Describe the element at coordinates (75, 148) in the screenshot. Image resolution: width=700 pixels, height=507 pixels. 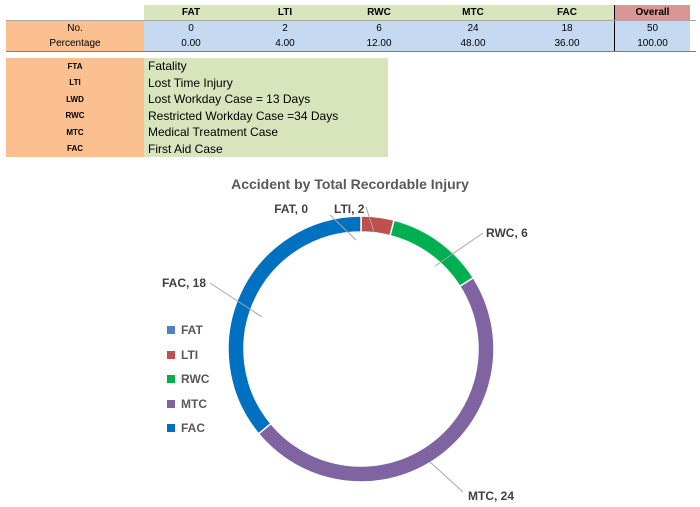
I see `code-key: FAC` at that location.